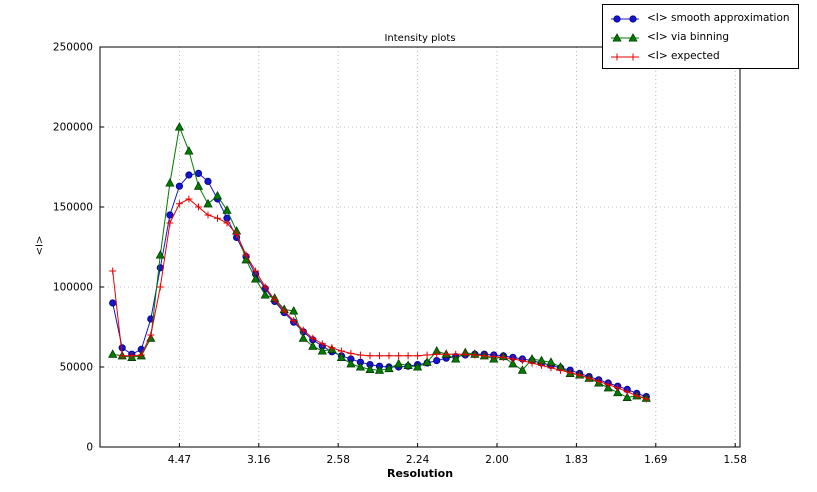  I want to click on svg-text: 2.24, so click(418, 460).